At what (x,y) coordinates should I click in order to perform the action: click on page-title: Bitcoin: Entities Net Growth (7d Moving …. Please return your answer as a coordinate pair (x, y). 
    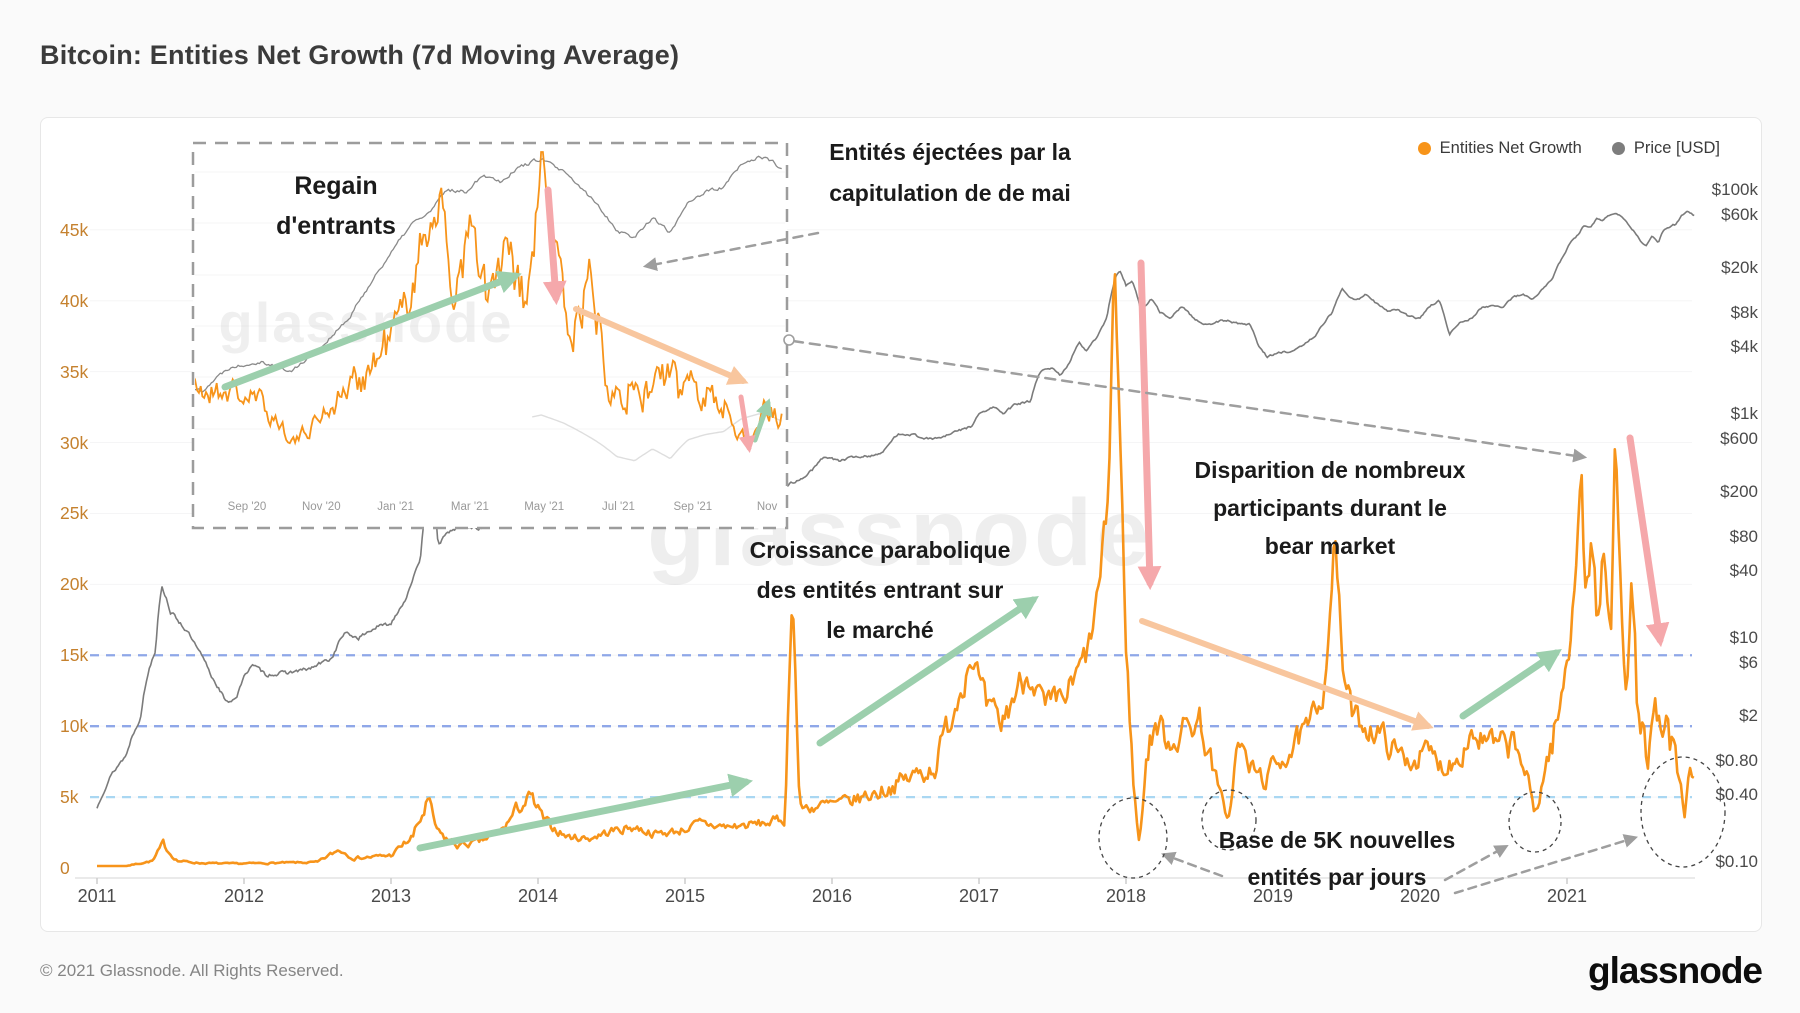
    Looking at the image, I should click on (360, 55).